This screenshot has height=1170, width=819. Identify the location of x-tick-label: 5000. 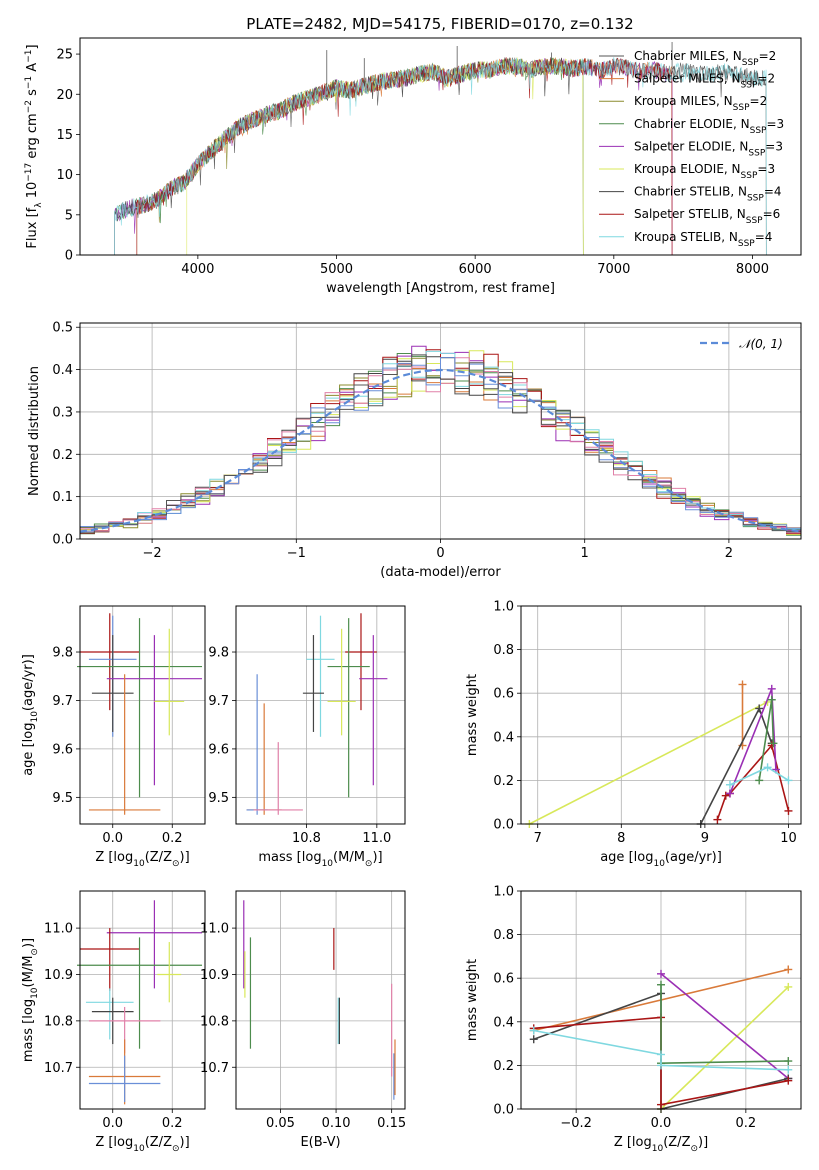
(336, 269).